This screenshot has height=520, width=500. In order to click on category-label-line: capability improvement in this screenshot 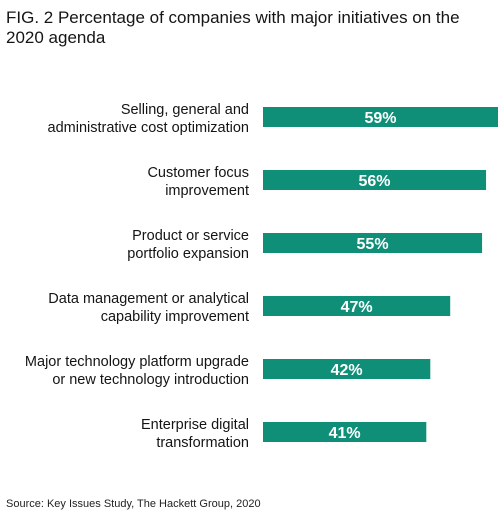, I will do `click(175, 317)`.